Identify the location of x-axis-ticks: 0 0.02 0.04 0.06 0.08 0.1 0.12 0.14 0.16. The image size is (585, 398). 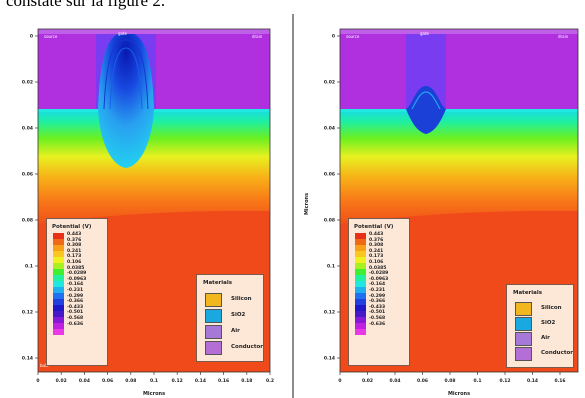
(452, 378).